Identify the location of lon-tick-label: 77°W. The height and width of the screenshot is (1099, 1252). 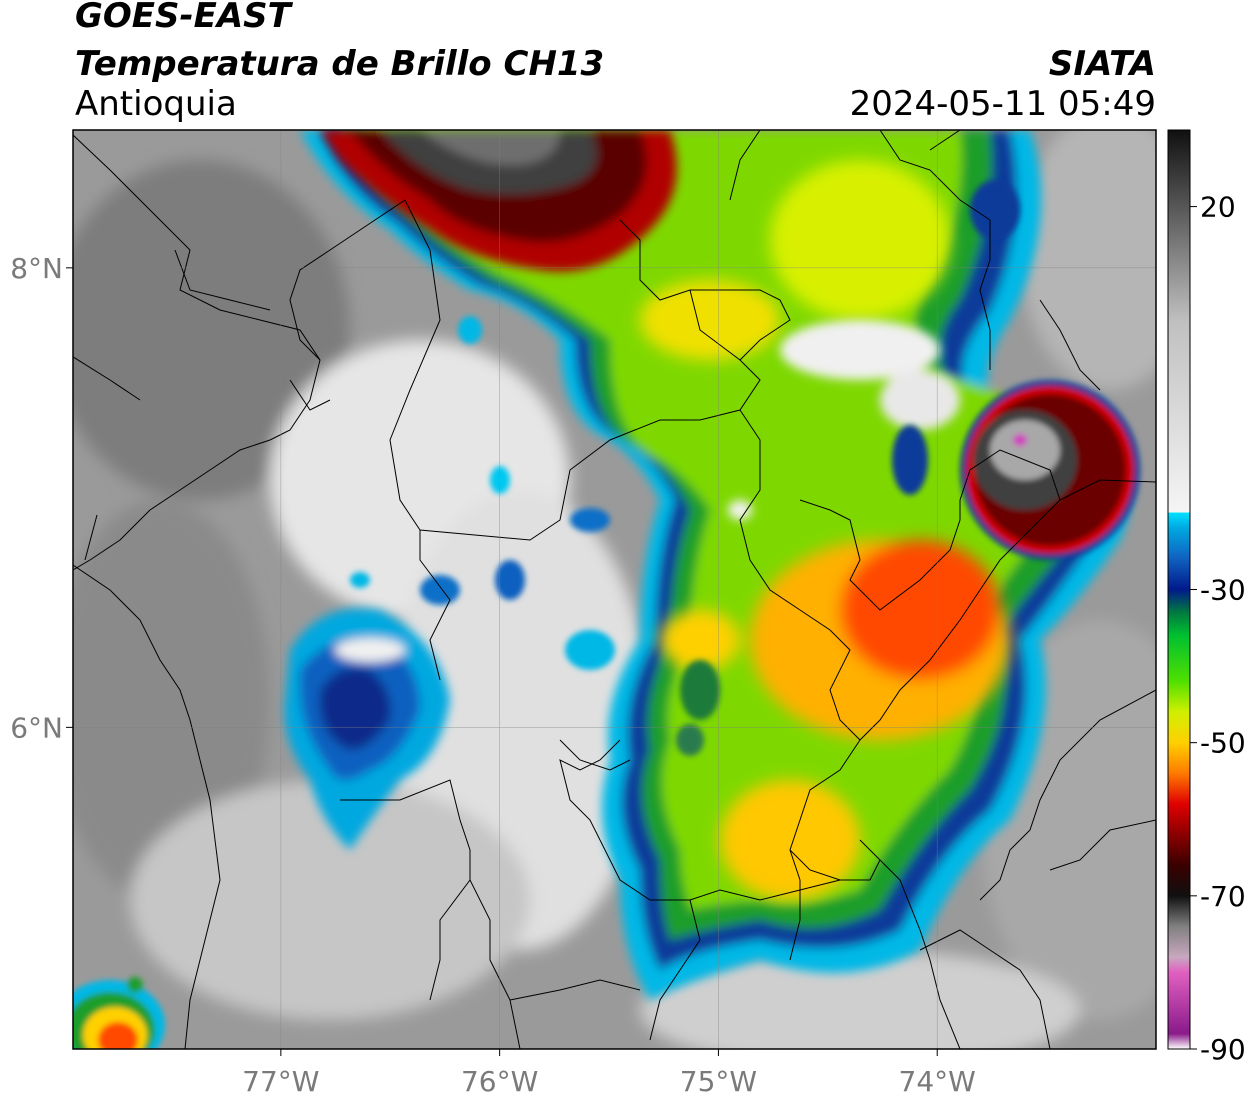
(280, 1081).